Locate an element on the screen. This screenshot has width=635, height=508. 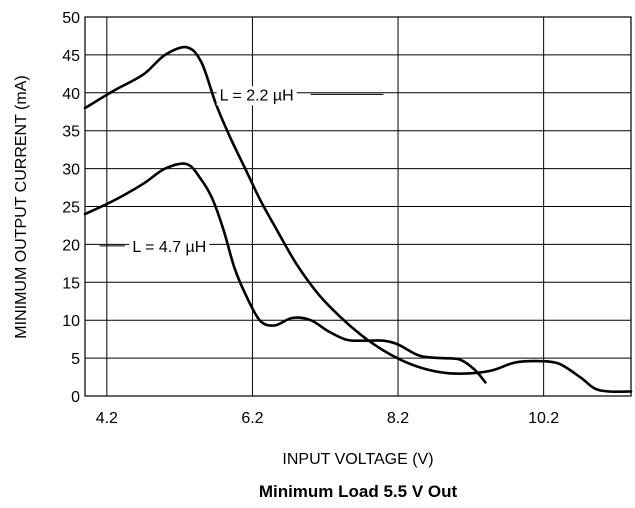
y-axis-title: MINIMUM OUTPUT CURRENT (mA) is located at coordinates (21, 206).